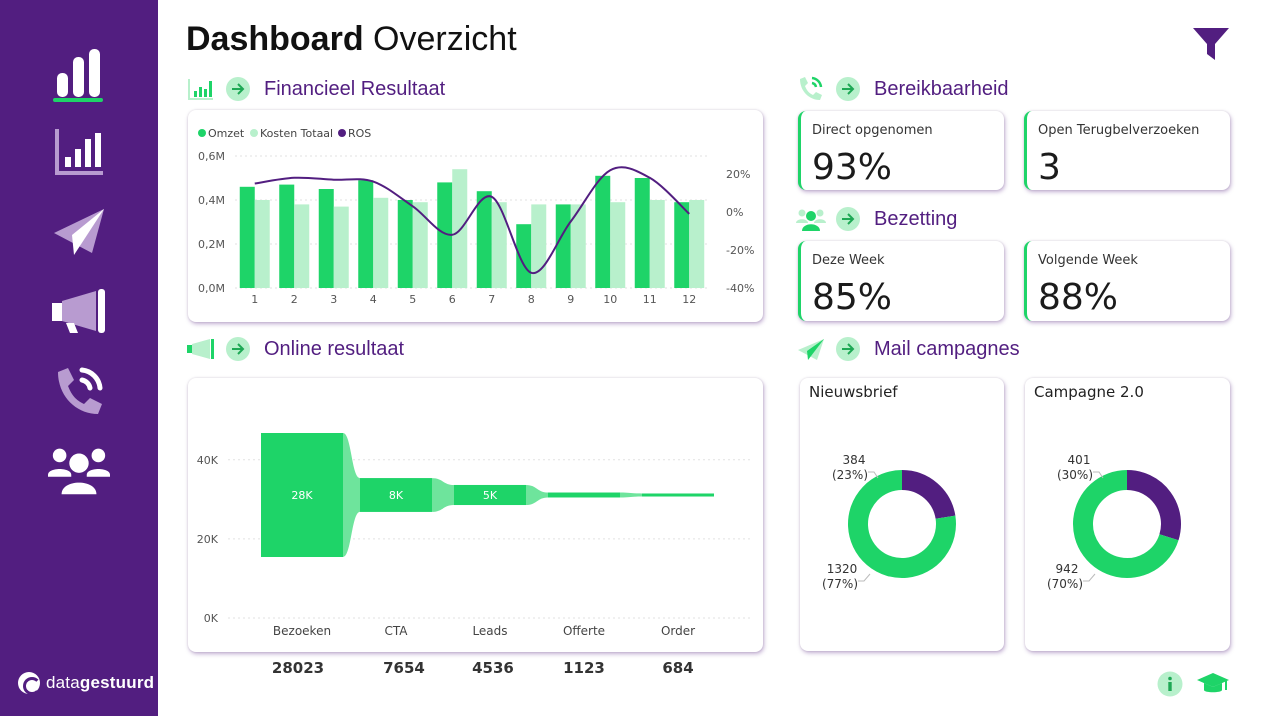 The height and width of the screenshot is (716, 1274). Describe the element at coordinates (584, 668) in the screenshot. I see `funnel-total-value: 1123` at that location.